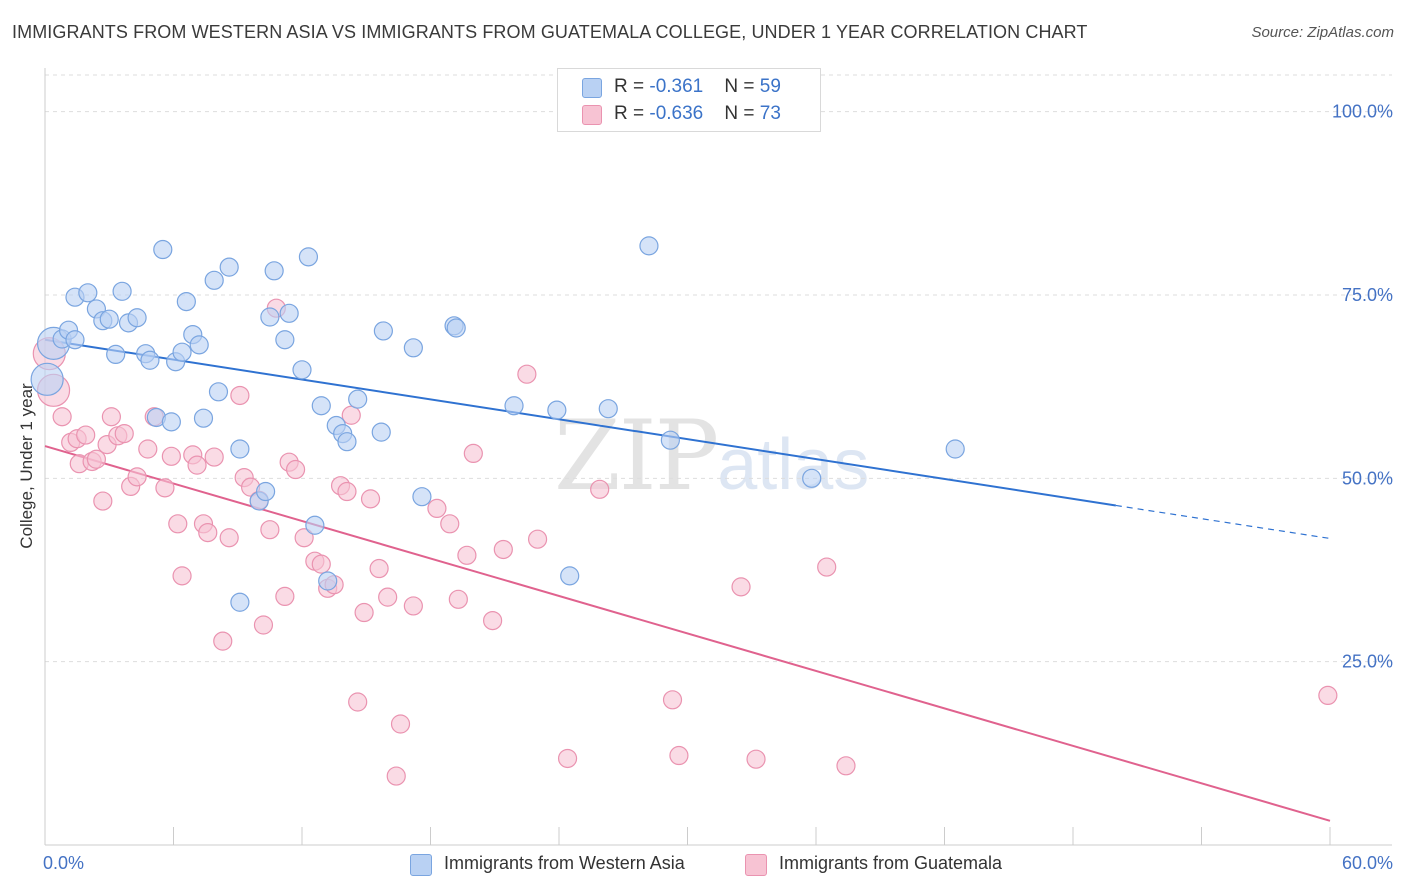  What do you see at coordinates (1367, 295) in the screenshot?
I see `y-tick-label: 75.0%` at bounding box center [1367, 295].